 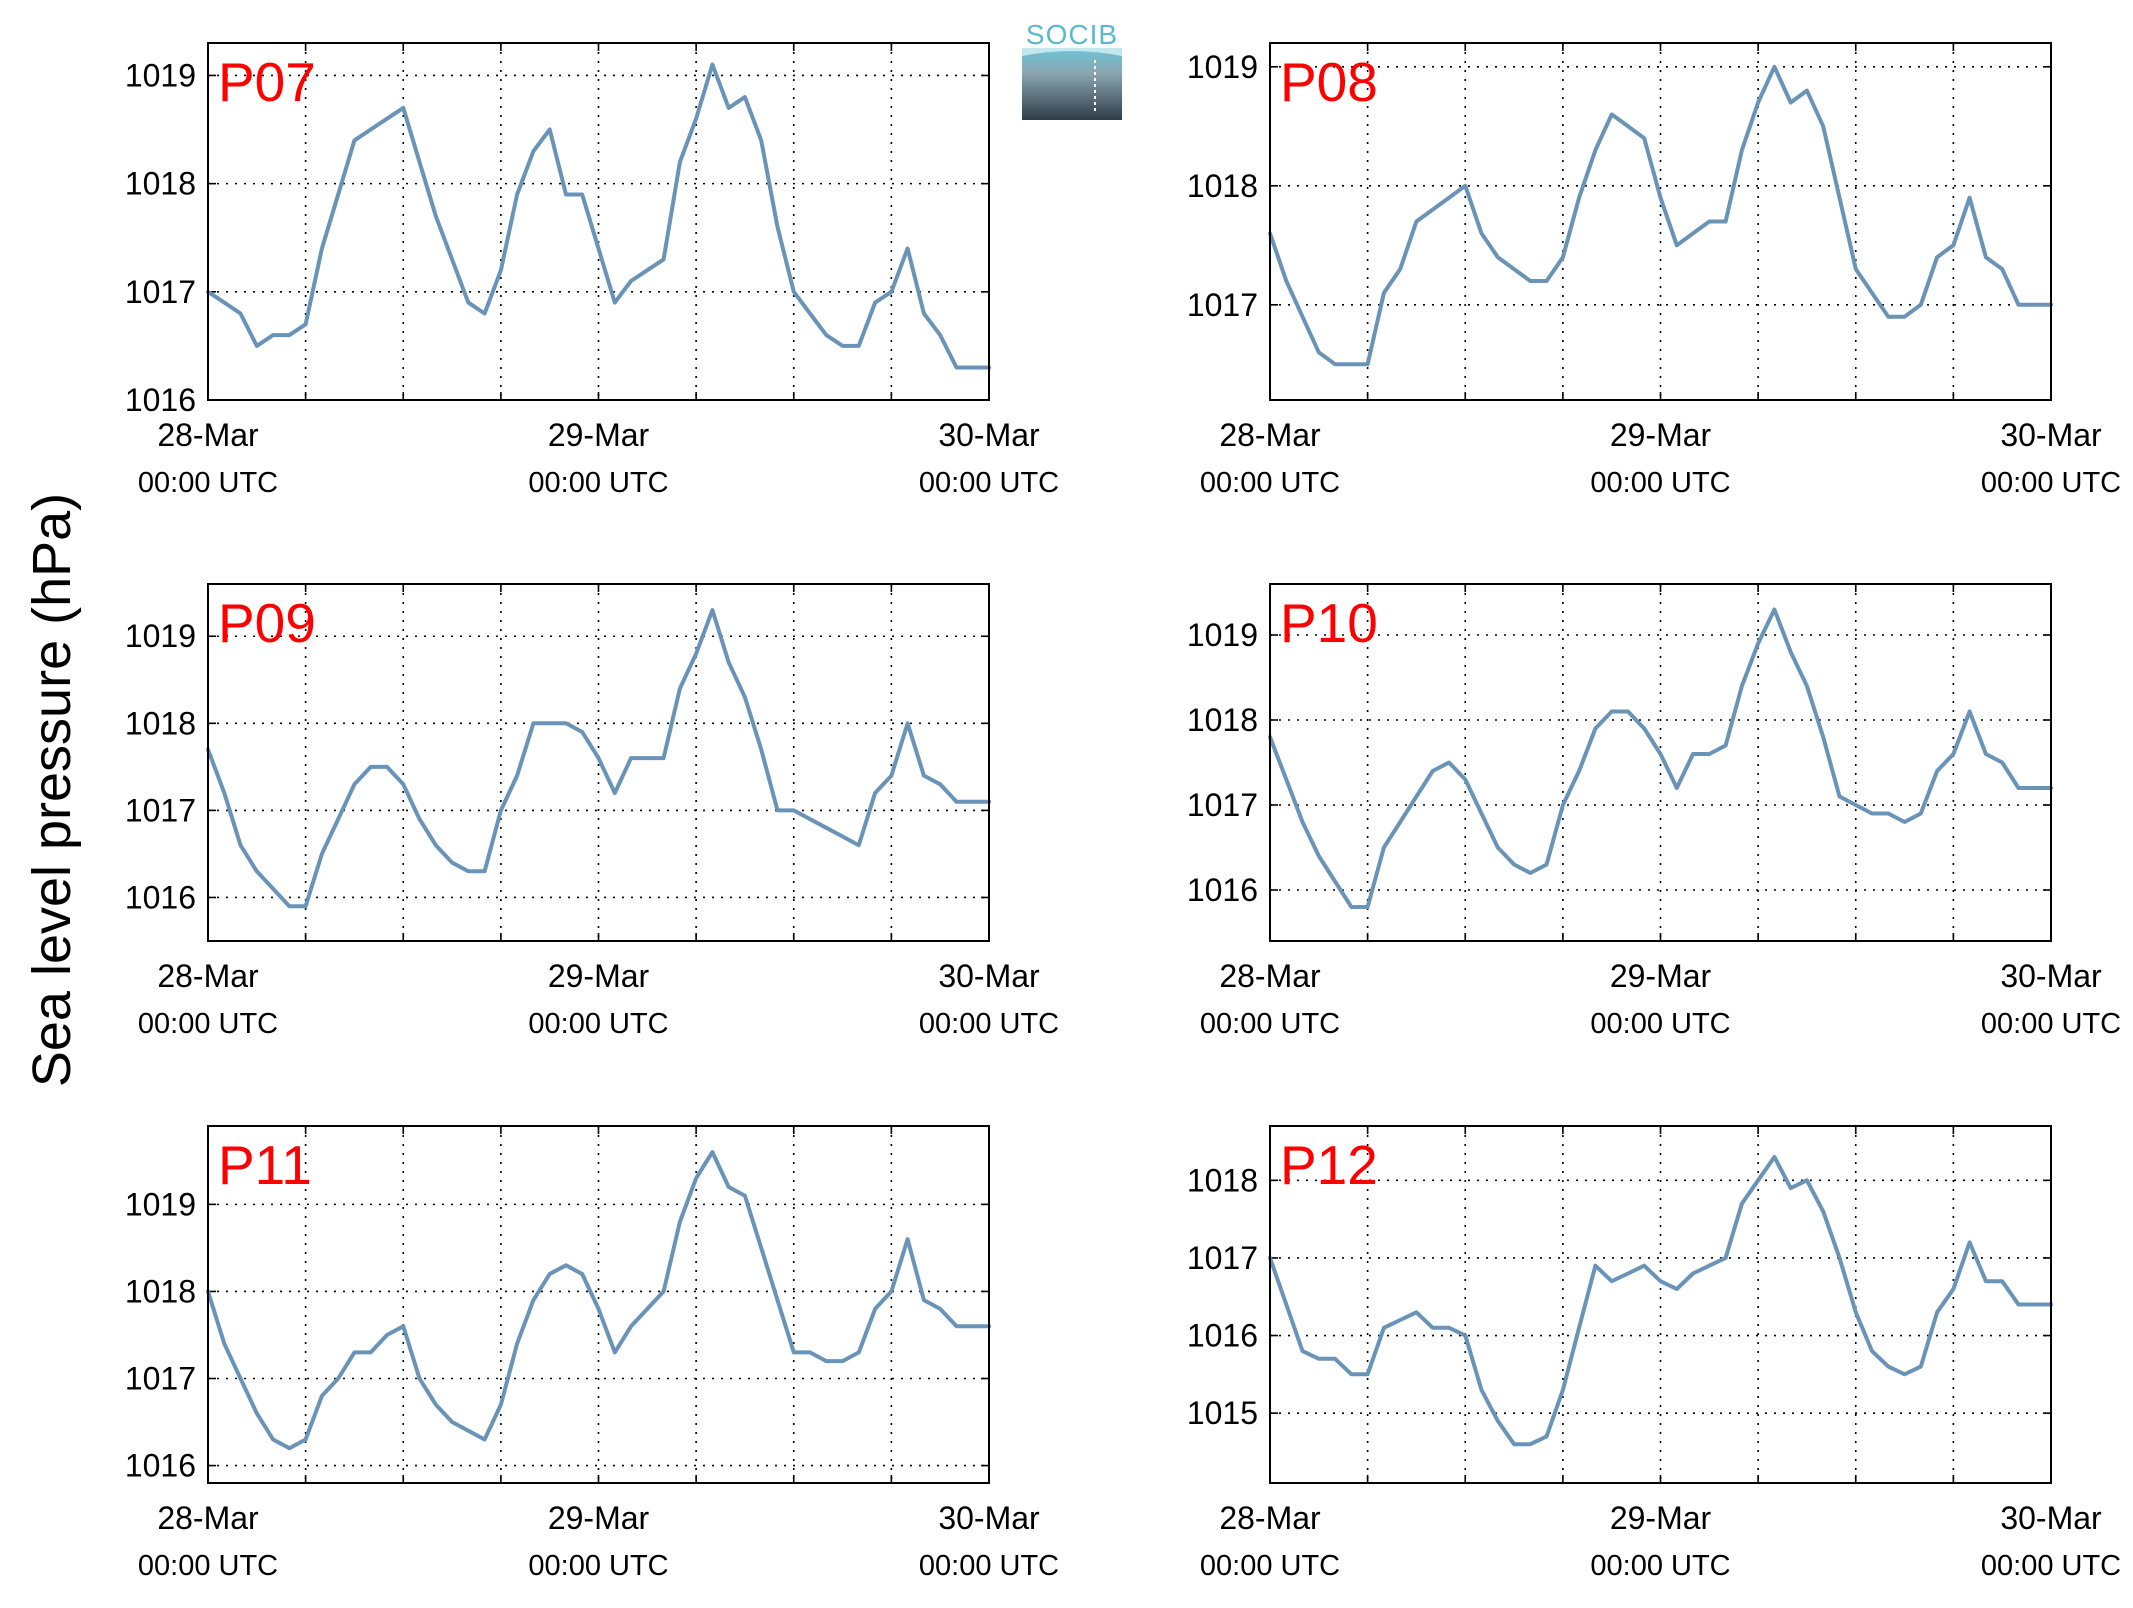 I want to click on panel-title: P08, so click(x=1329, y=82).